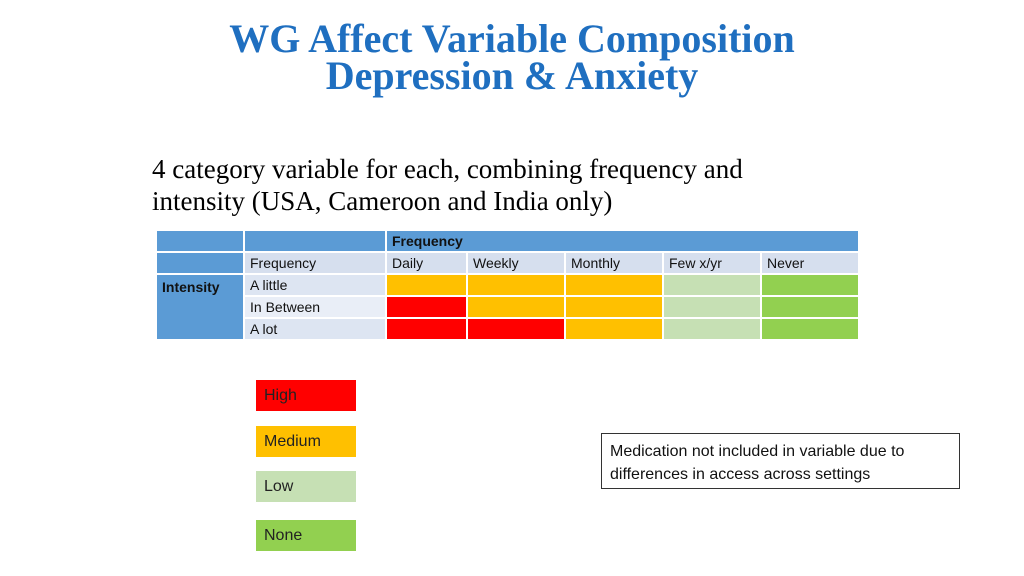 This screenshot has width=1024, height=576. I want to click on intensity-row-label: A lot, so click(315, 329).